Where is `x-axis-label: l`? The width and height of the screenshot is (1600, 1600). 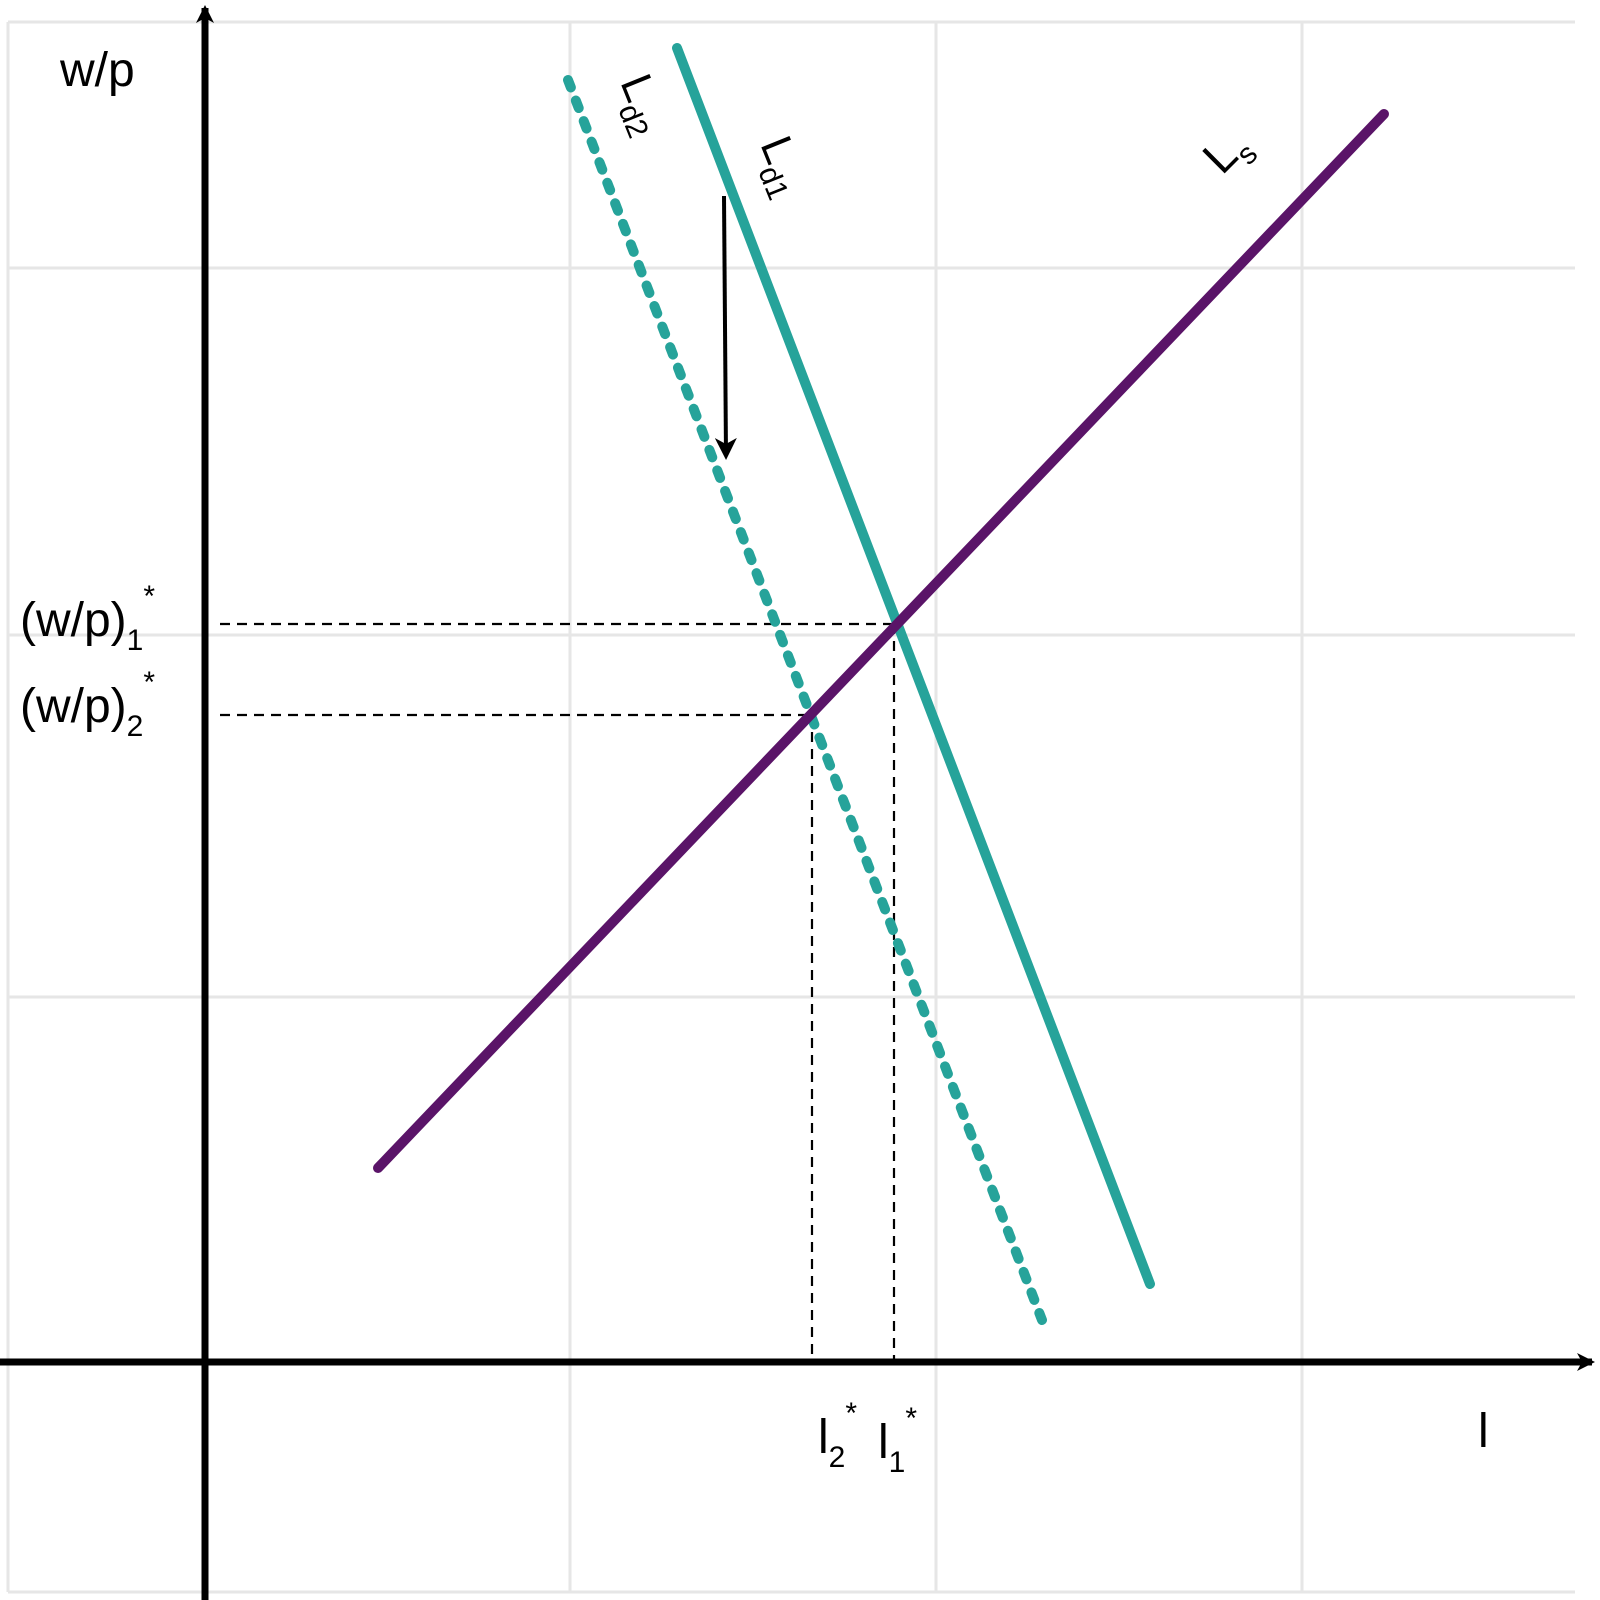 x-axis-label: l is located at coordinates (1483, 1431).